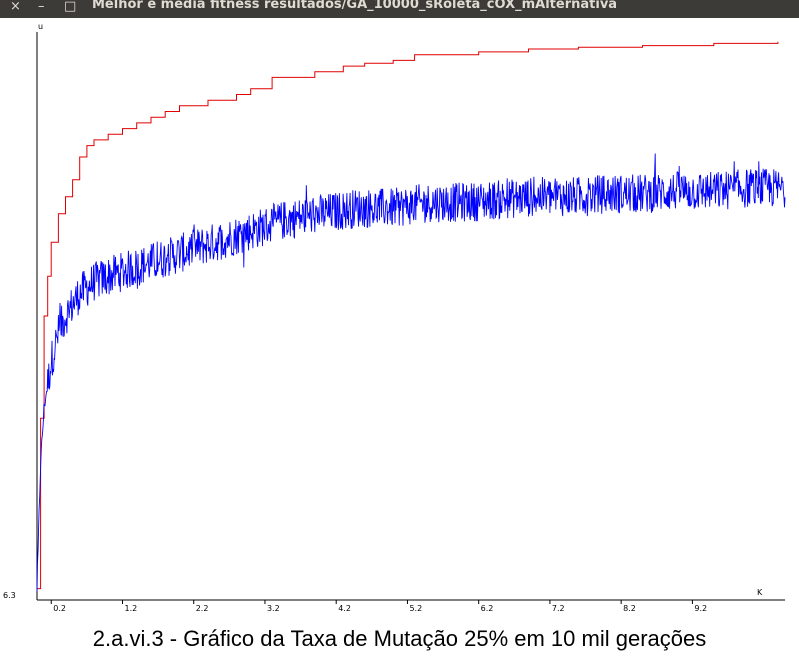 The height and width of the screenshot is (660, 799). Describe the element at coordinates (40, 26) in the screenshot. I see `y-axis-label: u` at that location.